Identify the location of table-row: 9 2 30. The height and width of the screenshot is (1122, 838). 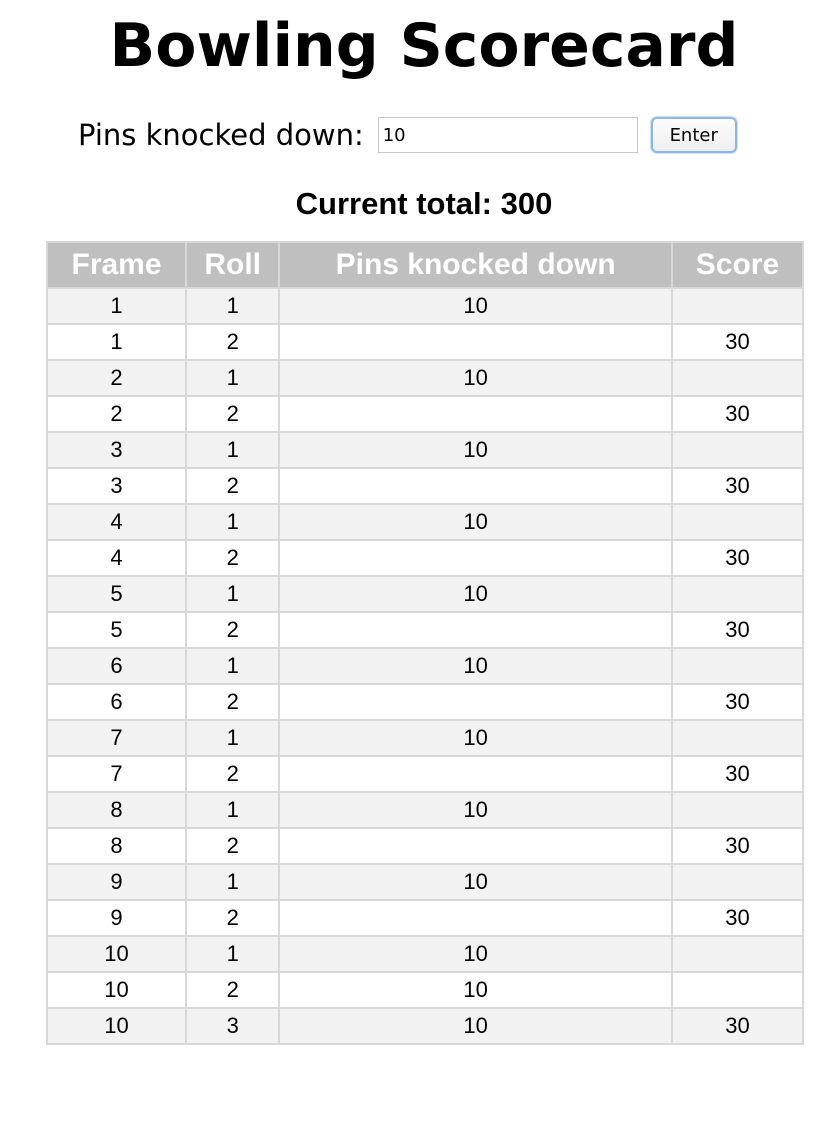
(425, 918).